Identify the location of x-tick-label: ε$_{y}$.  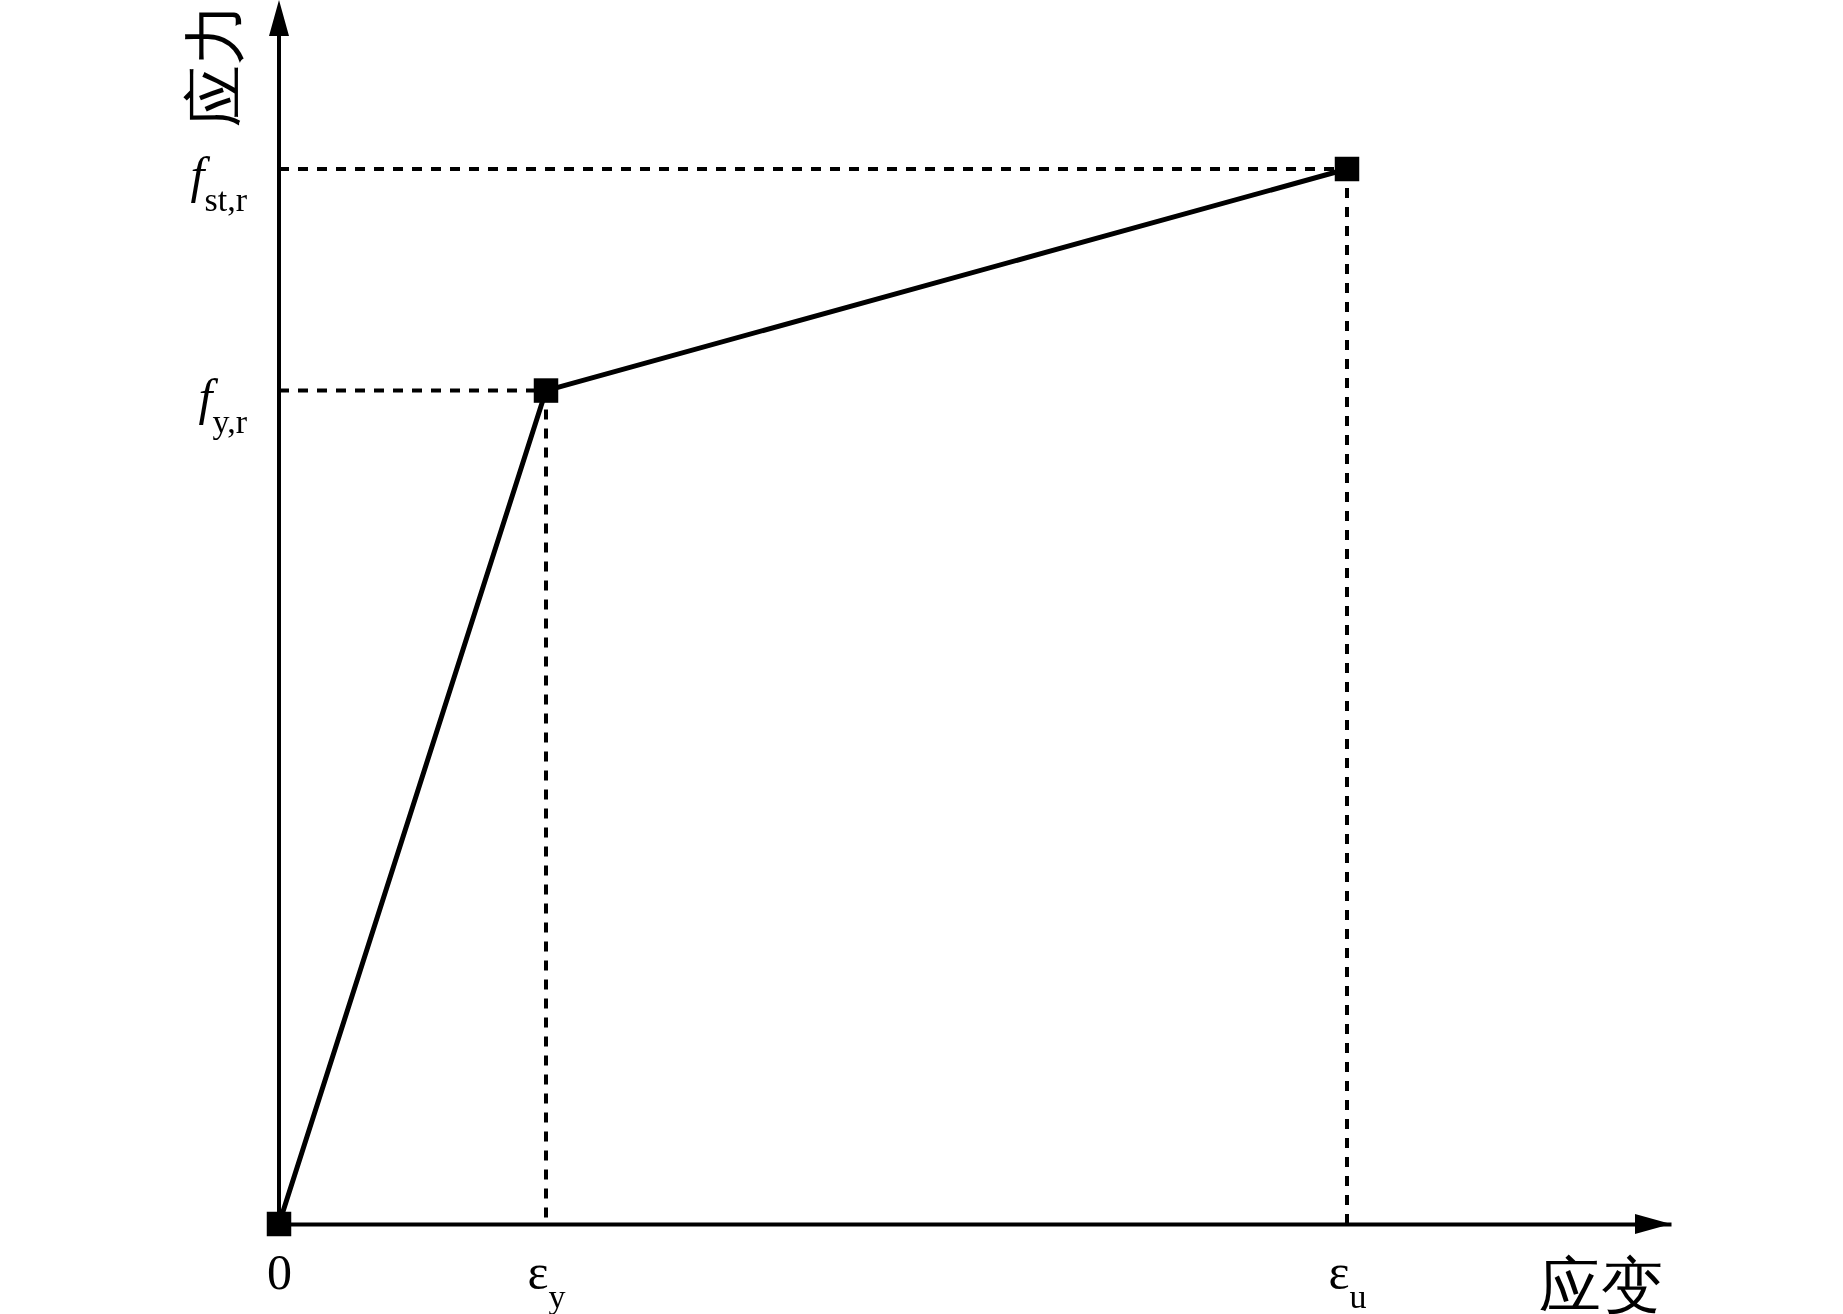
(546, 1278).